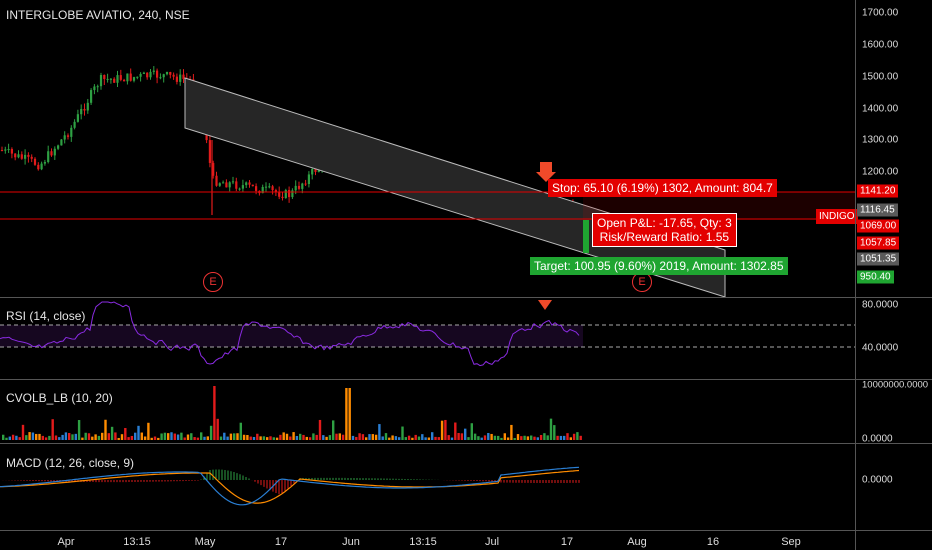 The image size is (932, 550). Describe the element at coordinates (637, 542) in the screenshot. I see `time-tick: Aug` at that location.